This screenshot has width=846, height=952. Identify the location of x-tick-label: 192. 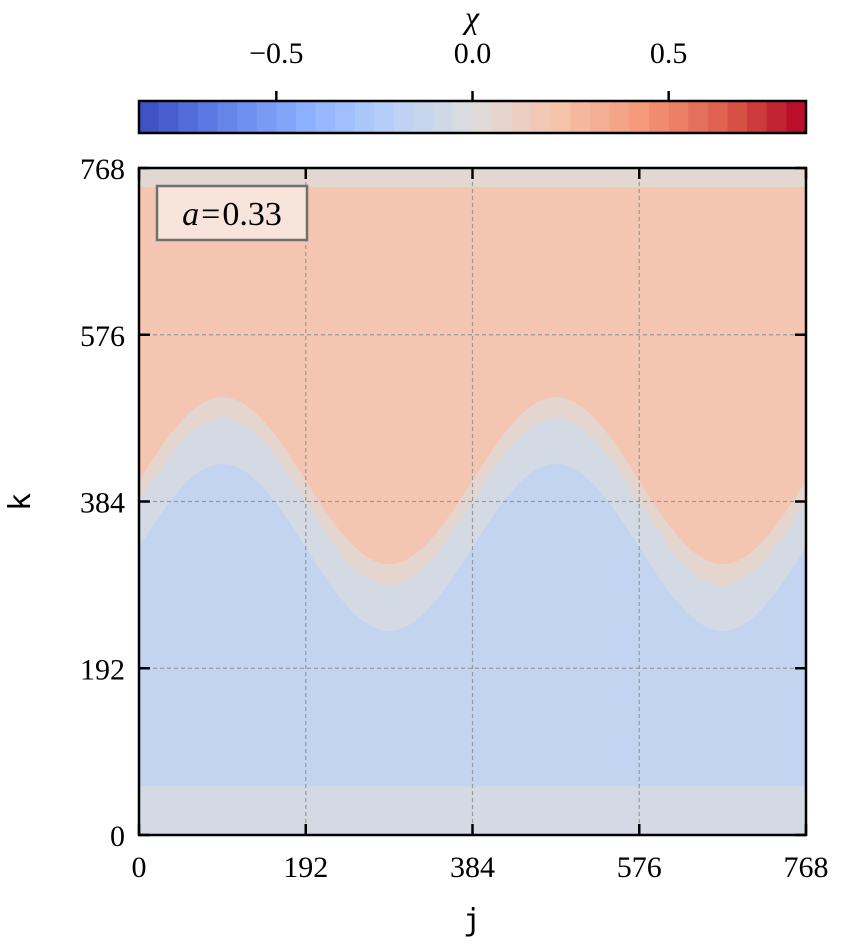
(305, 867).